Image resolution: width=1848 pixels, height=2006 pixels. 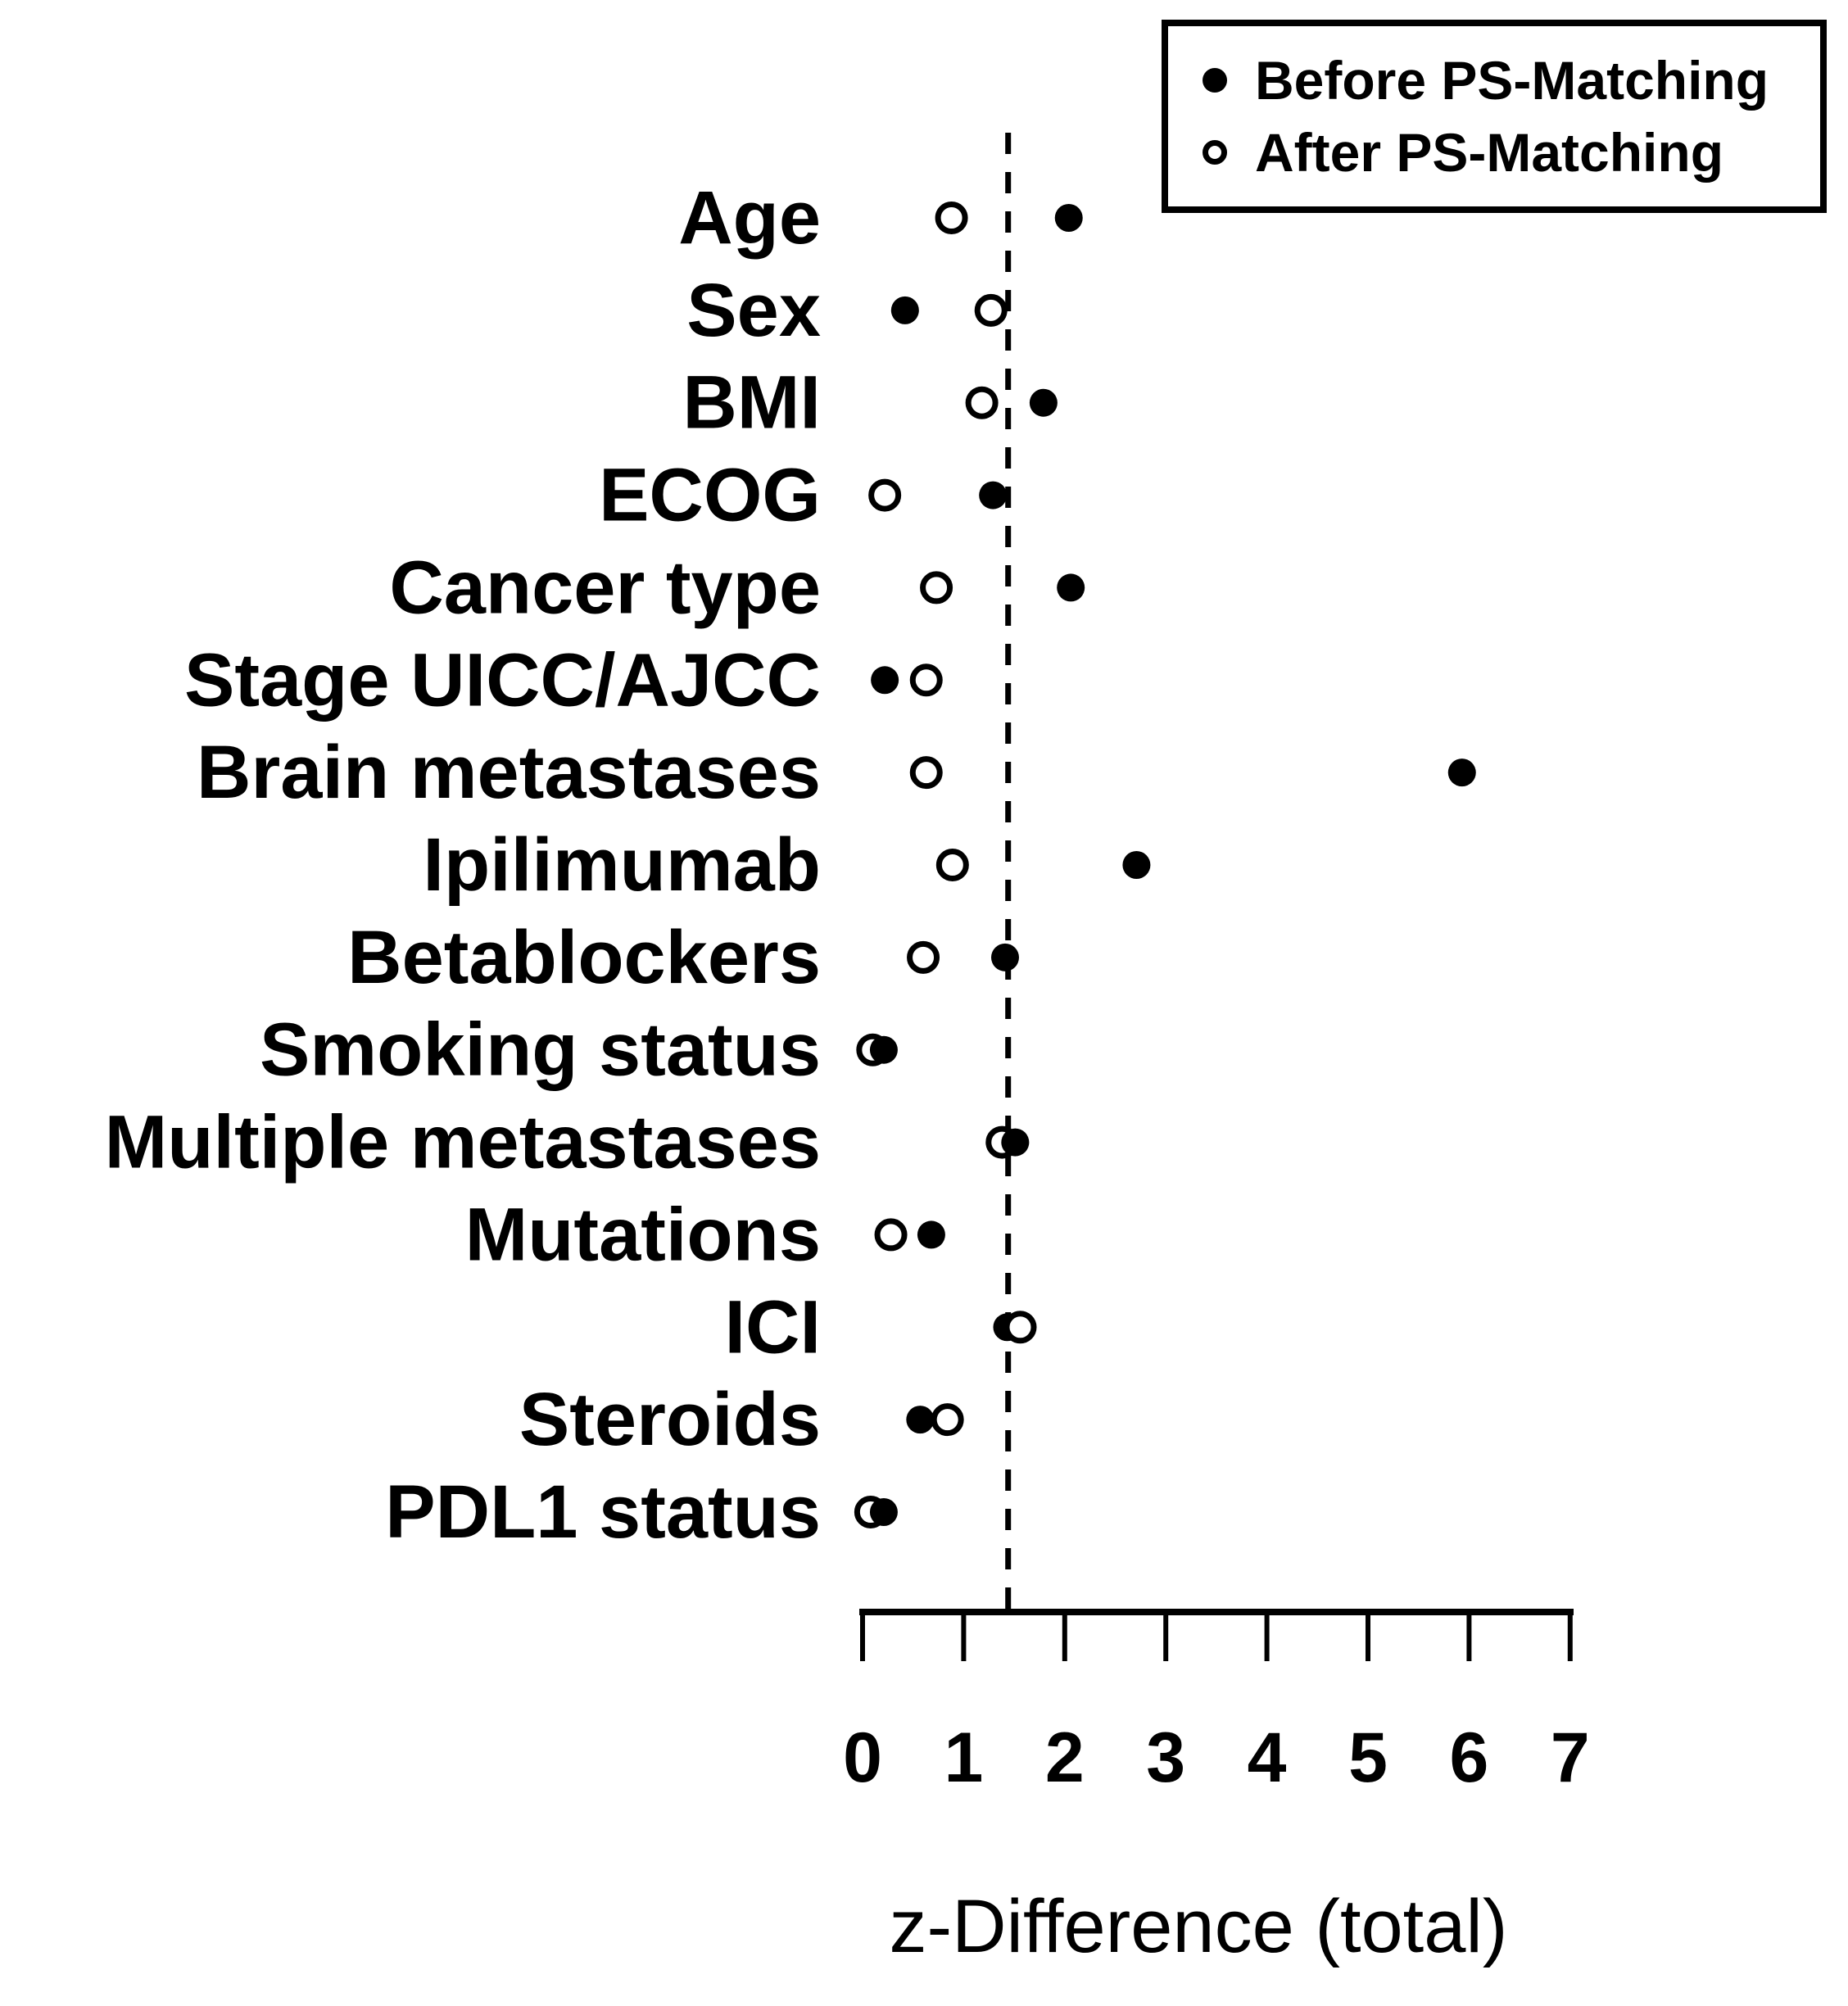 I want to click on x-tick-label: 6, so click(x=1468, y=1757).